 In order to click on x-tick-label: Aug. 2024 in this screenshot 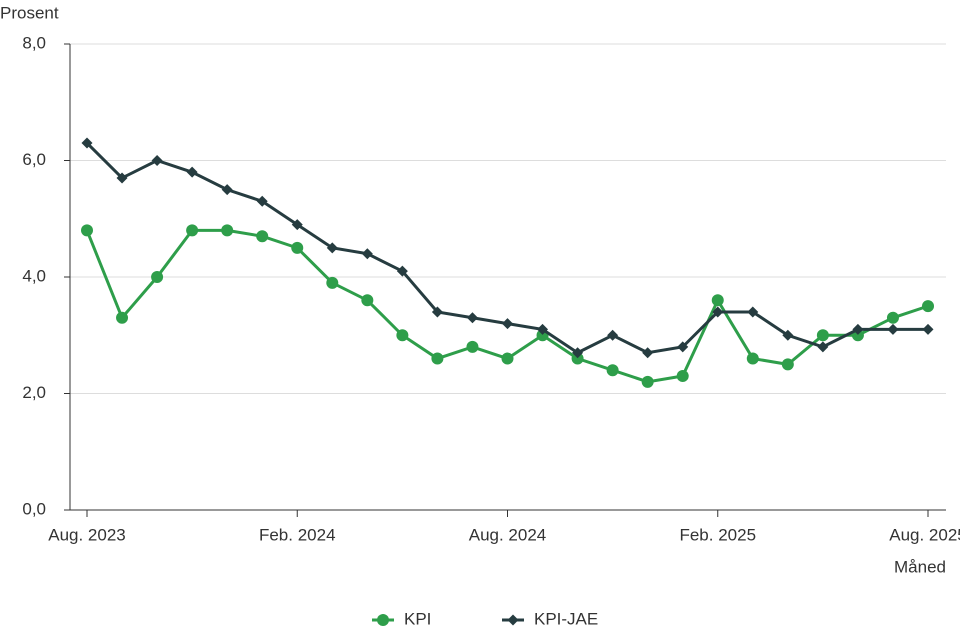, I will do `click(508, 534)`.